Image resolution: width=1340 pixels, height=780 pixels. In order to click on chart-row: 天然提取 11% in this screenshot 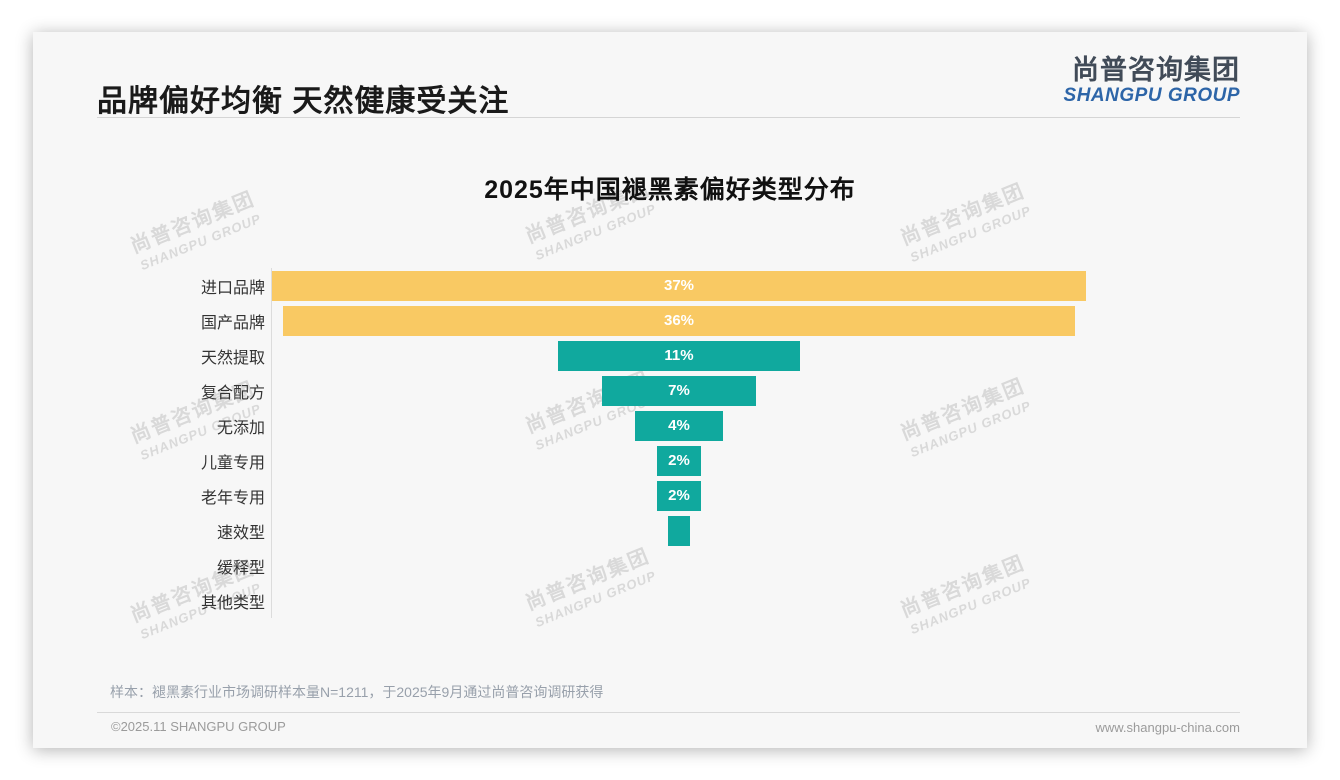, I will do `click(559, 355)`.